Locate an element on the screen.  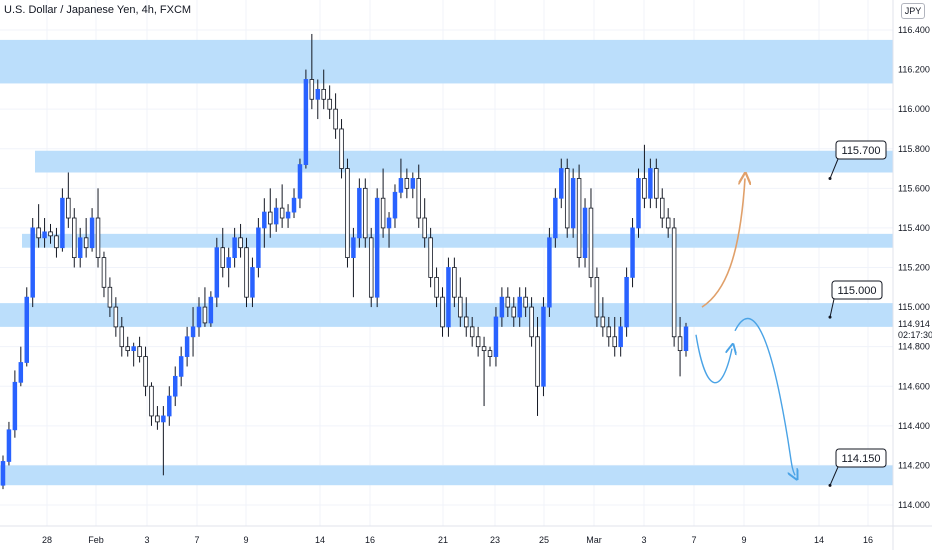
currency-badge: JPY is located at coordinates (913, 11).